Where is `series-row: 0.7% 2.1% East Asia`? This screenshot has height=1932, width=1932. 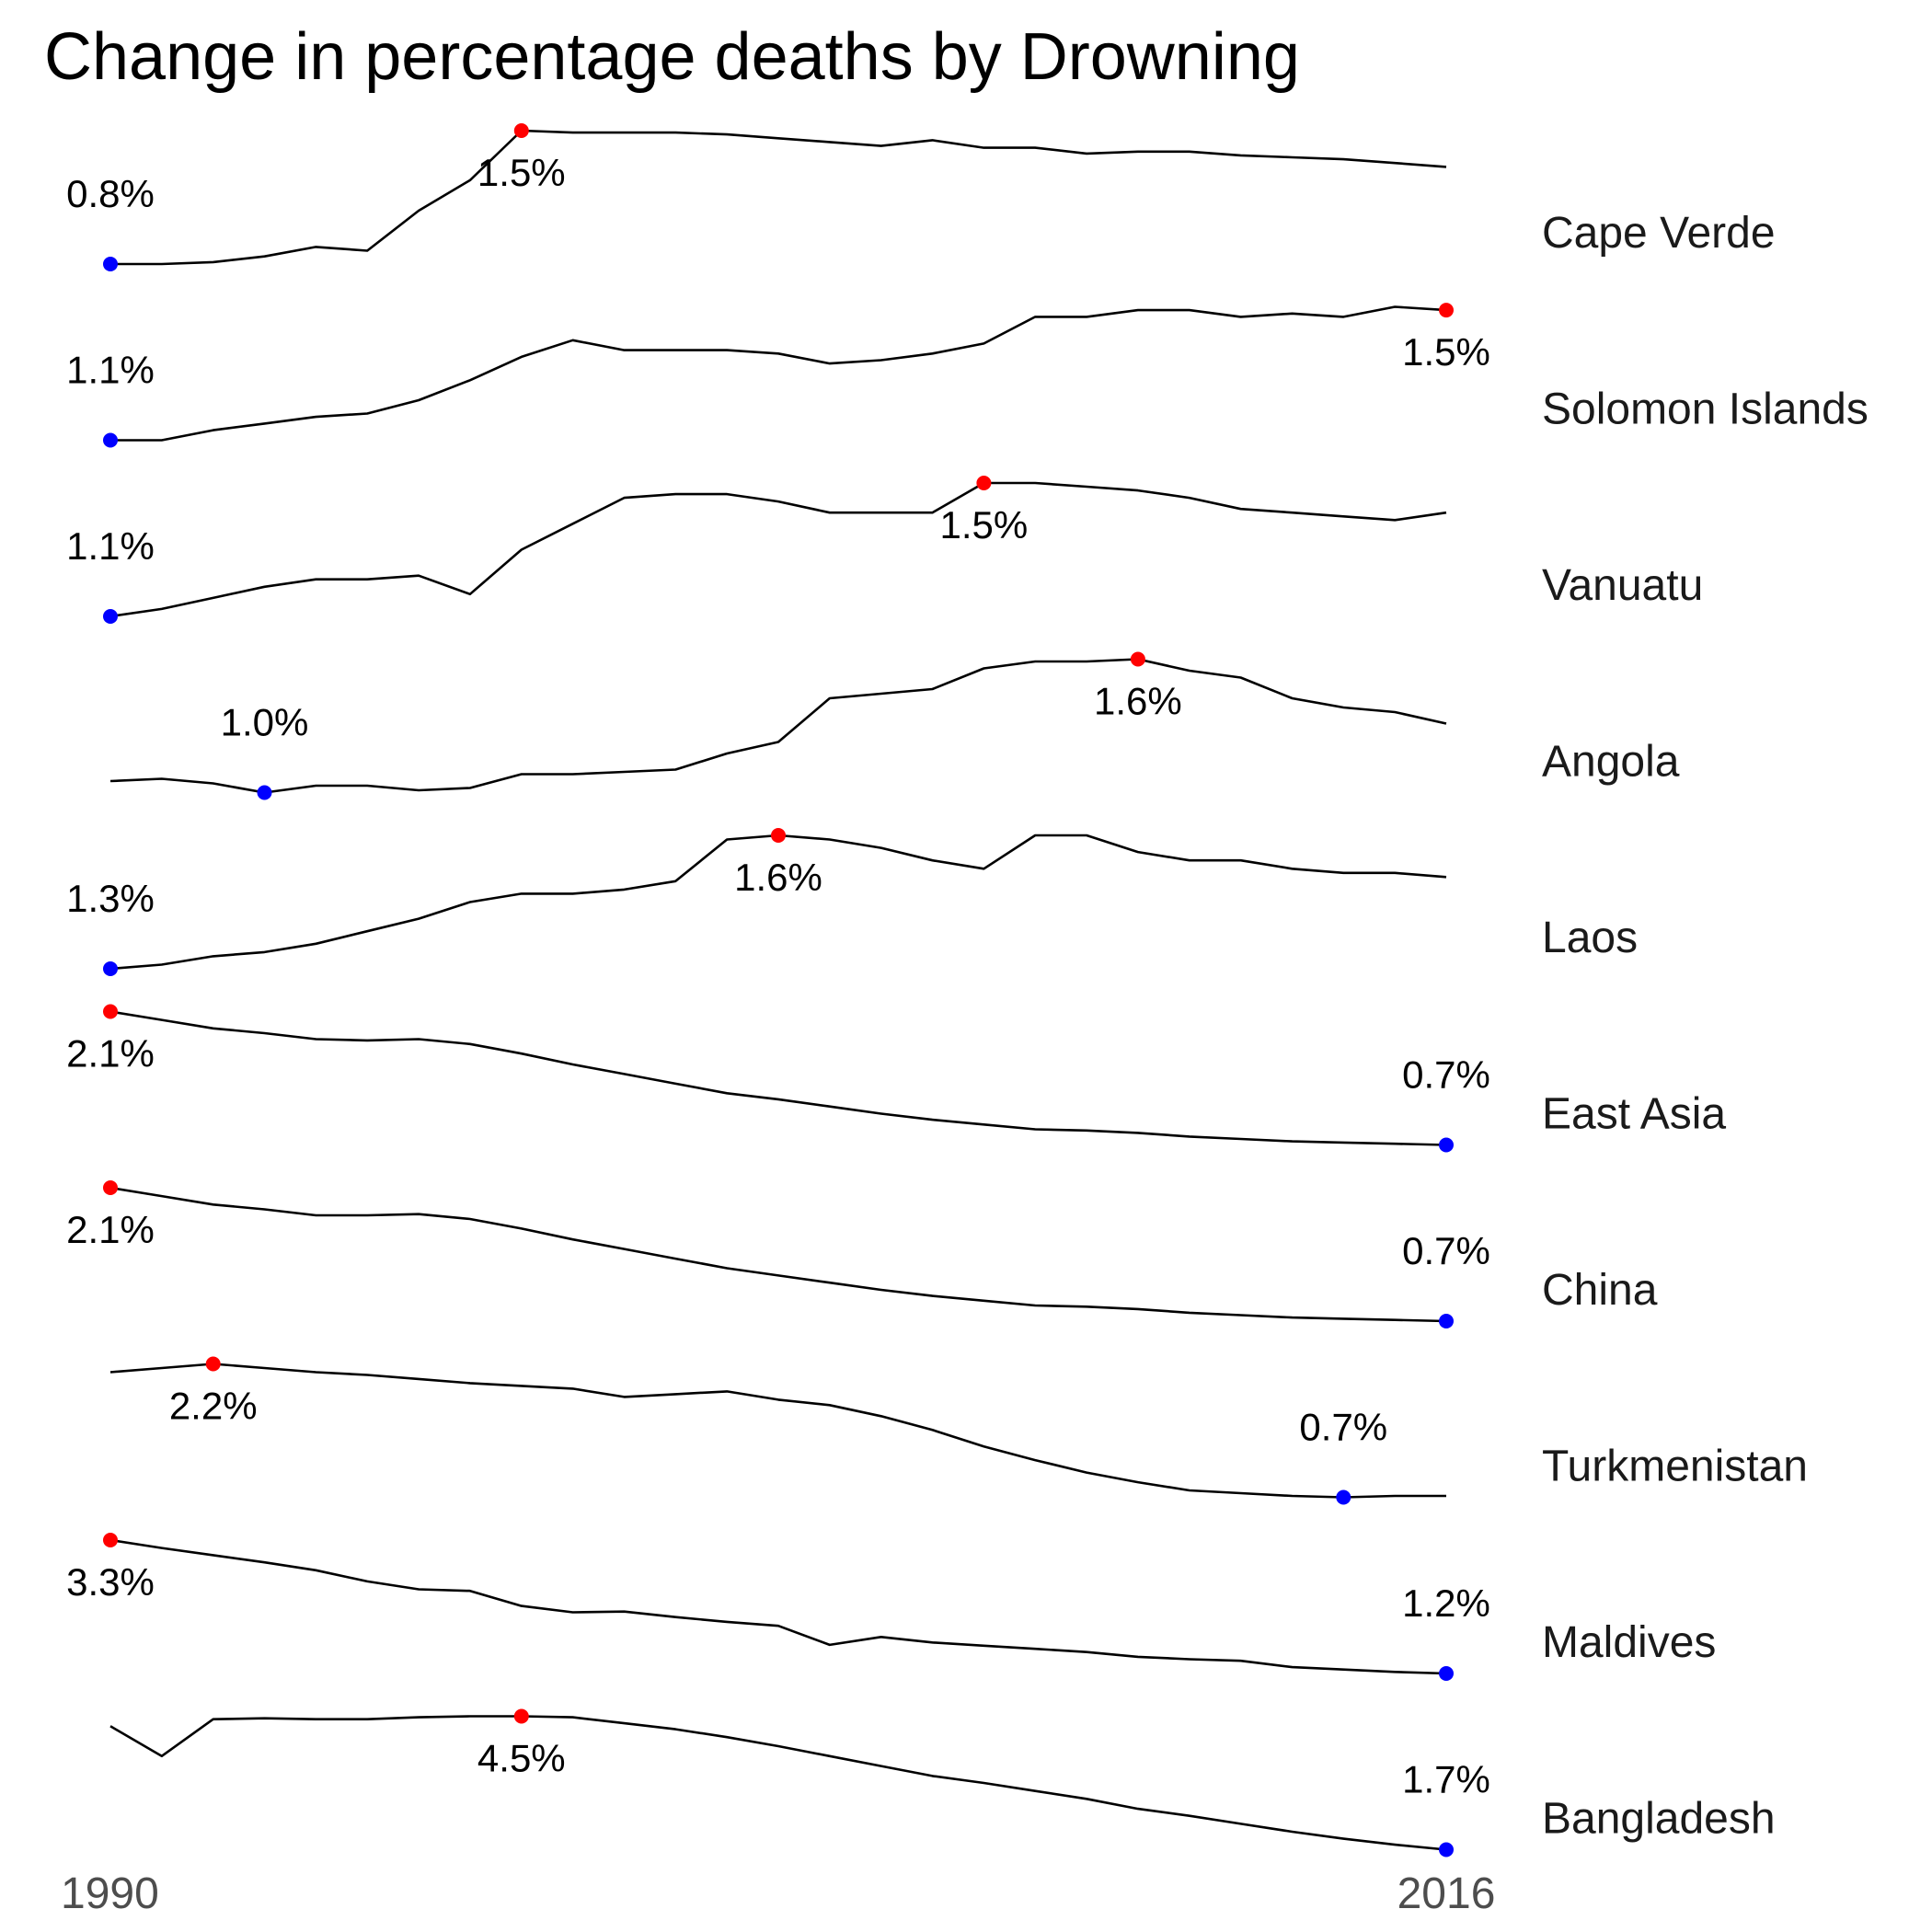
series-row: 0.7% 2.1% East Asia is located at coordinates (896, 1078).